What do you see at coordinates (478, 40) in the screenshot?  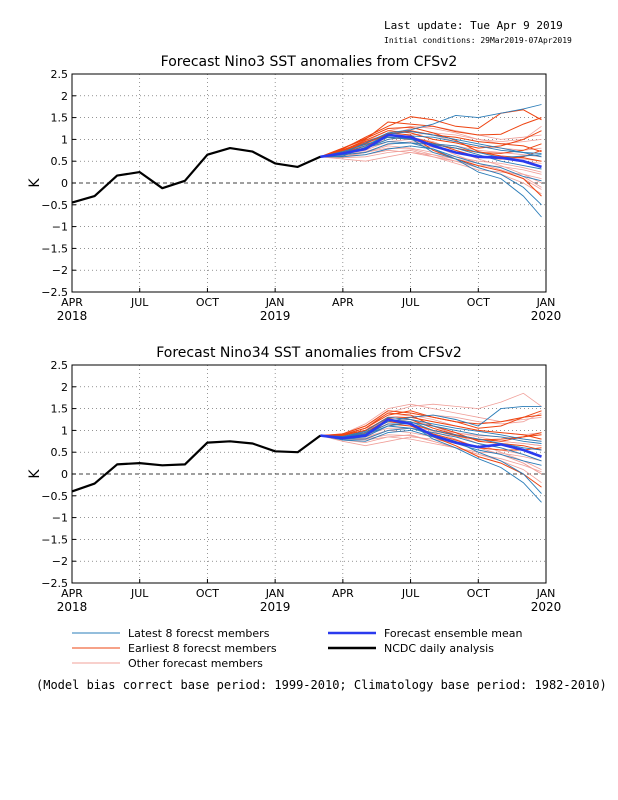 I see `initial-conditions-text: Initial conditions: 29Mar2019-07Apr2019` at bounding box center [478, 40].